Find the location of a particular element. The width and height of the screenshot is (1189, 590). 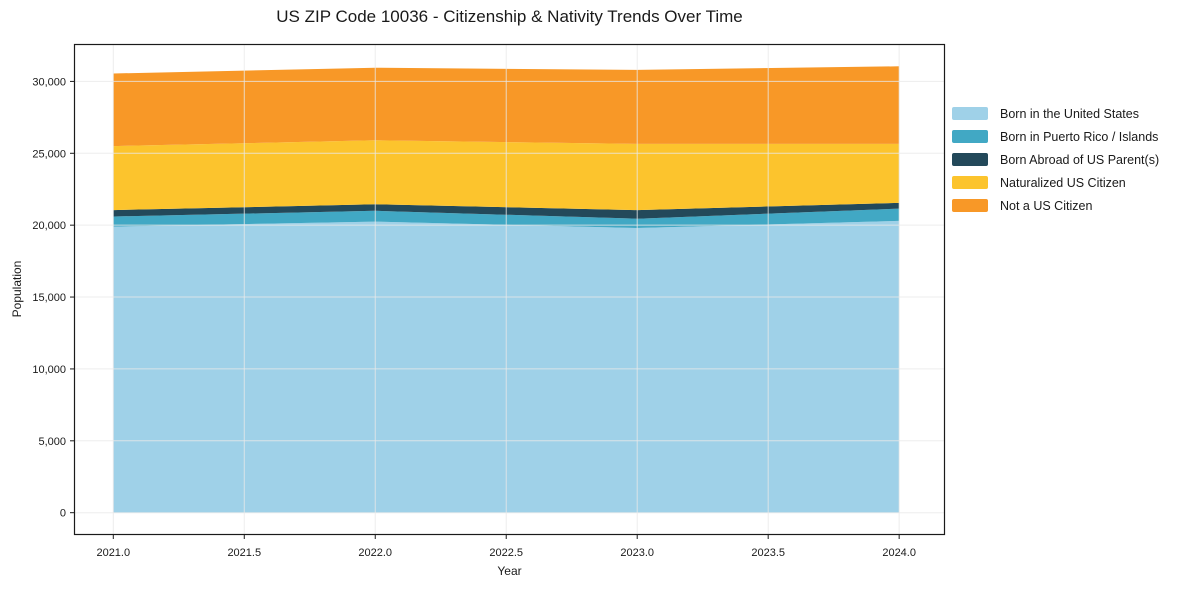

y-axis-label: Population is located at coordinates (17, 289).